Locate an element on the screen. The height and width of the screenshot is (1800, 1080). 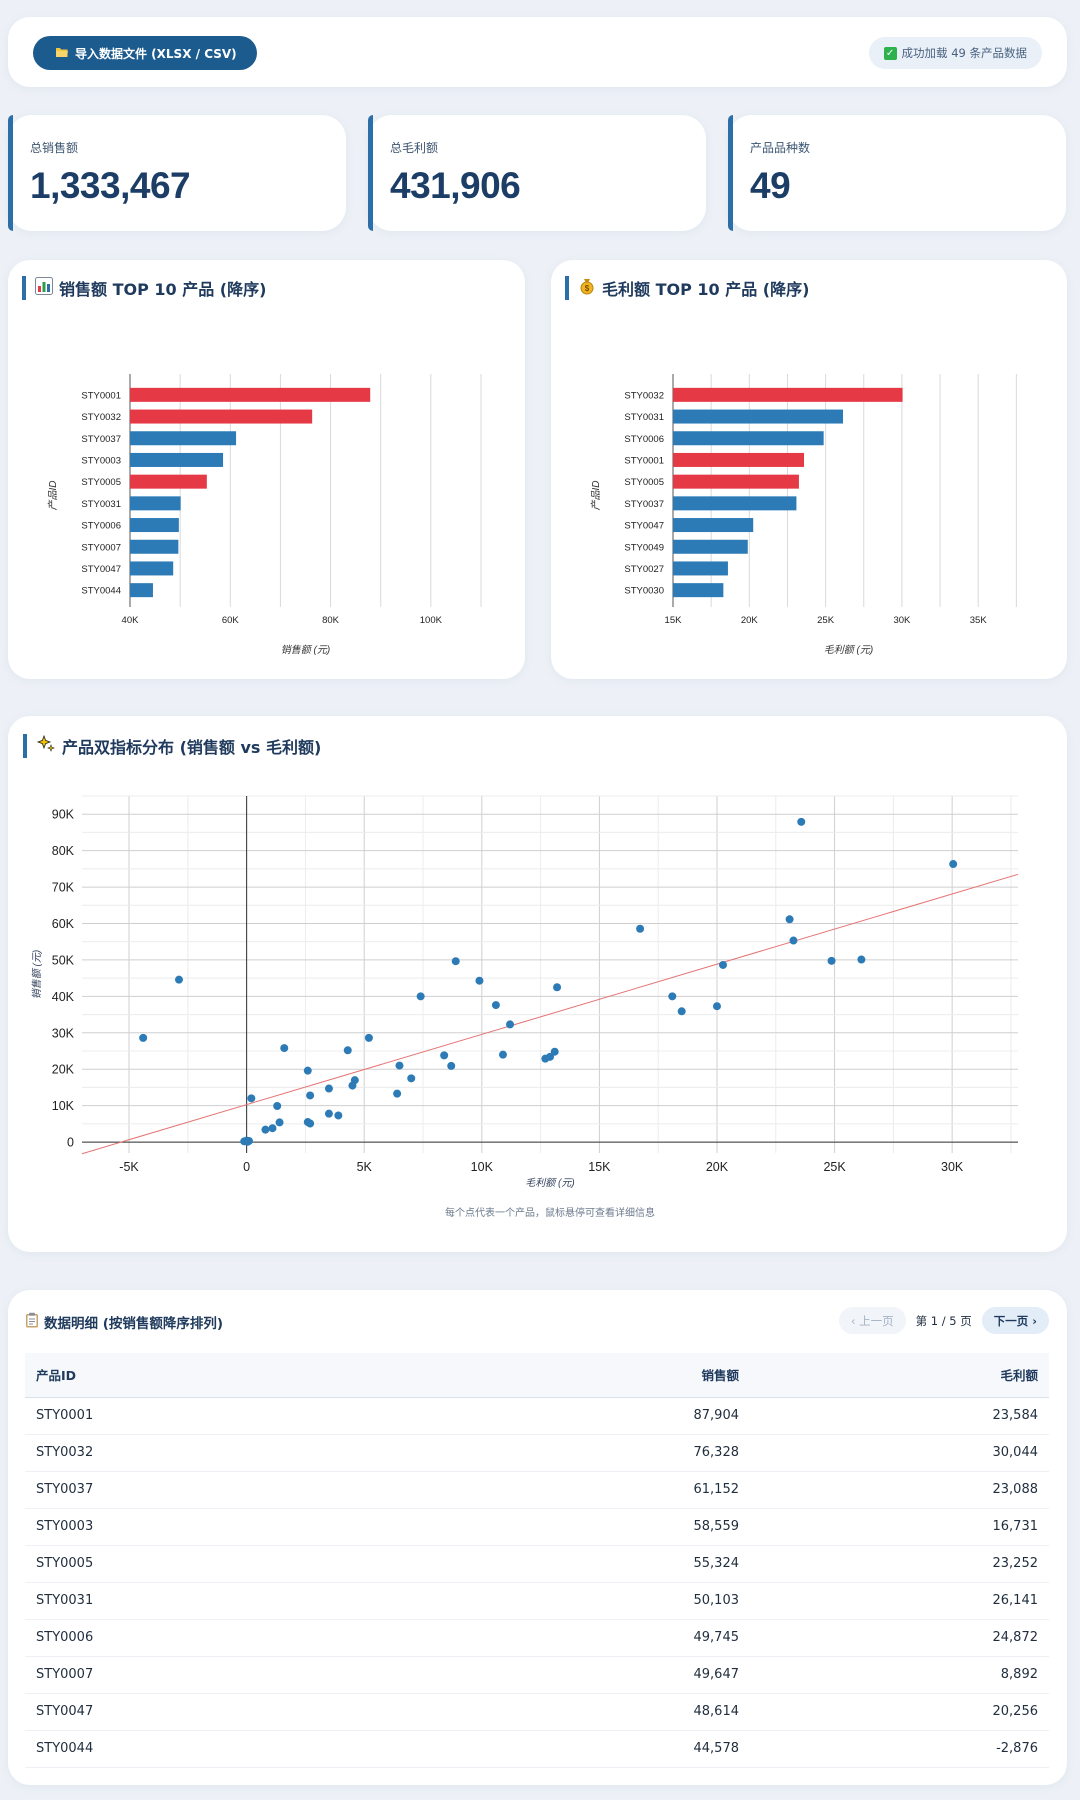
table-row: STY0007 49,647 8,892 is located at coordinates (537, 1674).